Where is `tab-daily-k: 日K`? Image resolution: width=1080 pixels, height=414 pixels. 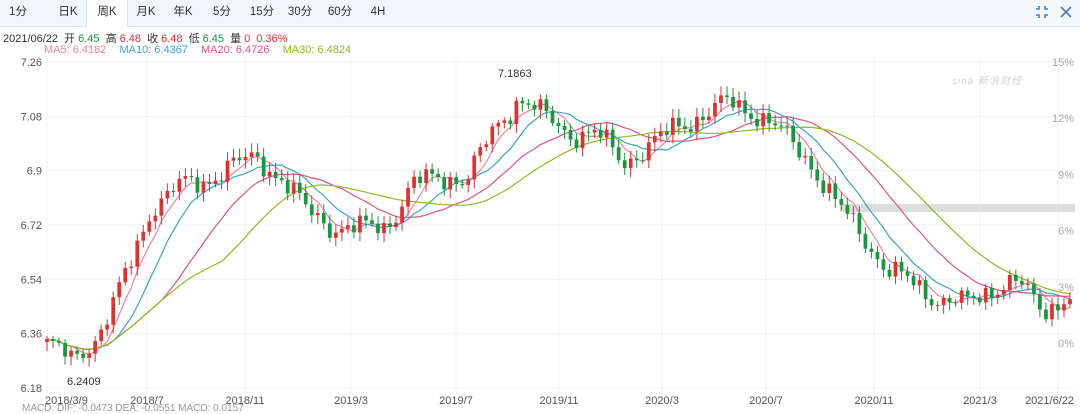
tab-daily-k: 日K is located at coordinates (68, 12).